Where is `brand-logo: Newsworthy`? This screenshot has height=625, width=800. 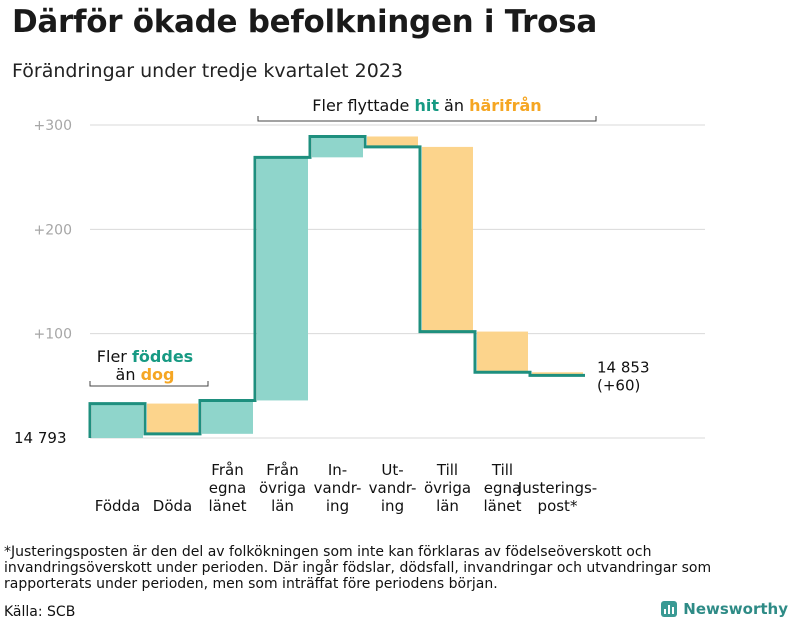
brand-logo: Newsworthy is located at coordinates (724, 609).